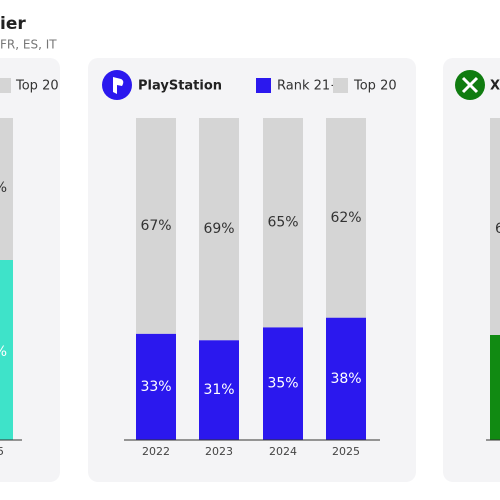 This screenshot has height=500, width=500. I want to click on xbox-glyph, so click(470, 85).